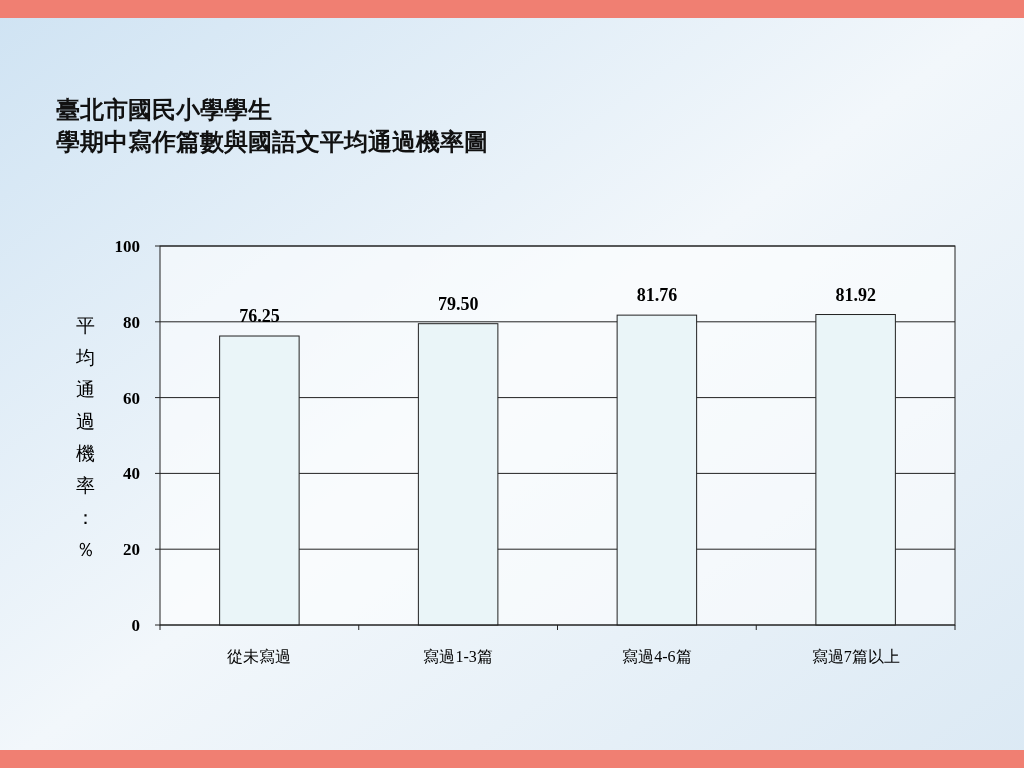  What do you see at coordinates (657, 656) in the screenshot?
I see `x-tick-label: 寫過4-6篇` at bounding box center [657, 656].